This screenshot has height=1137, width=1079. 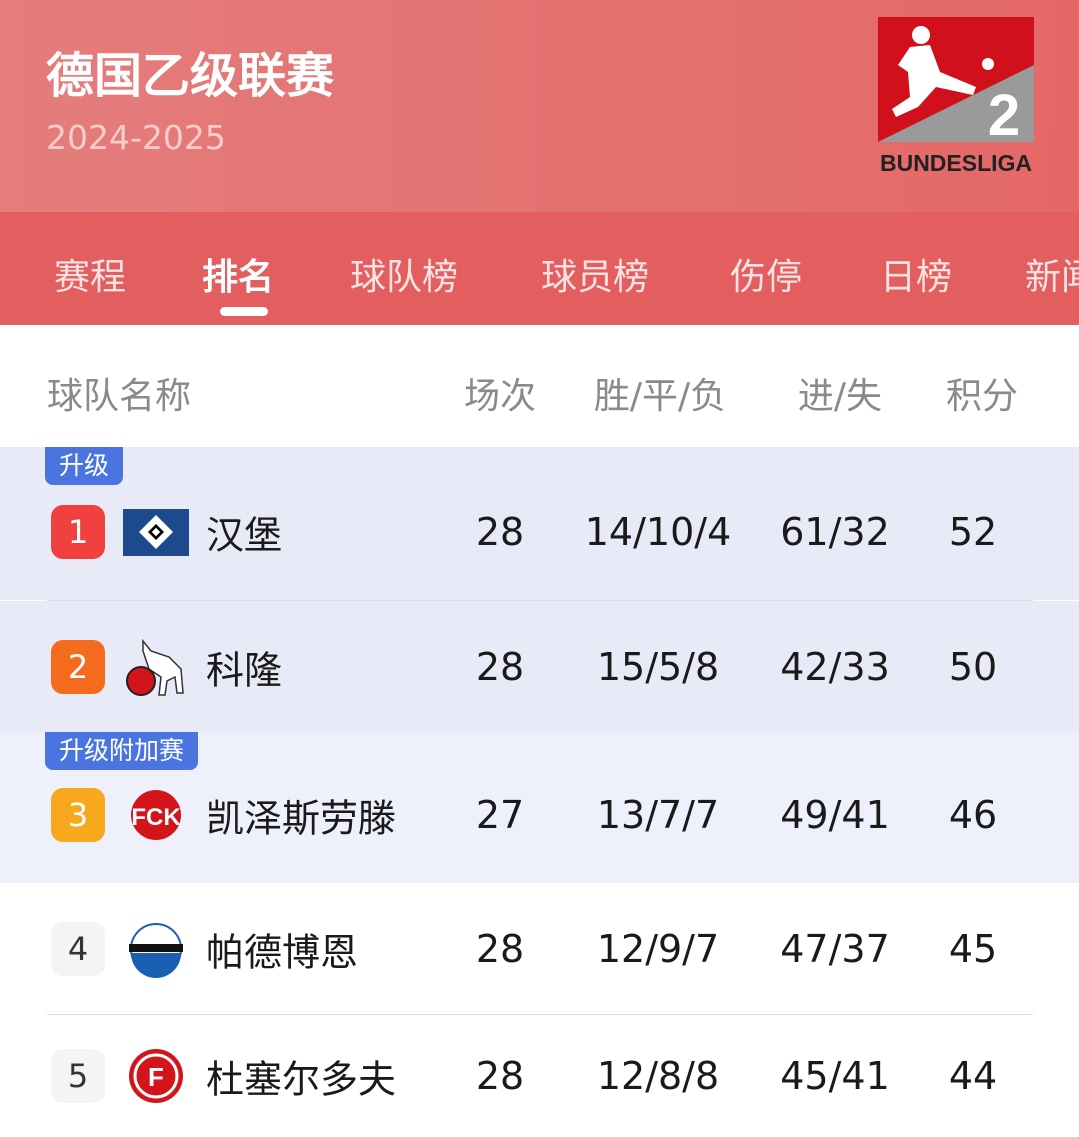 I want to click on bundesliga-2-logo: 2 BUNDESLIGA, so click(x=956, y=96).